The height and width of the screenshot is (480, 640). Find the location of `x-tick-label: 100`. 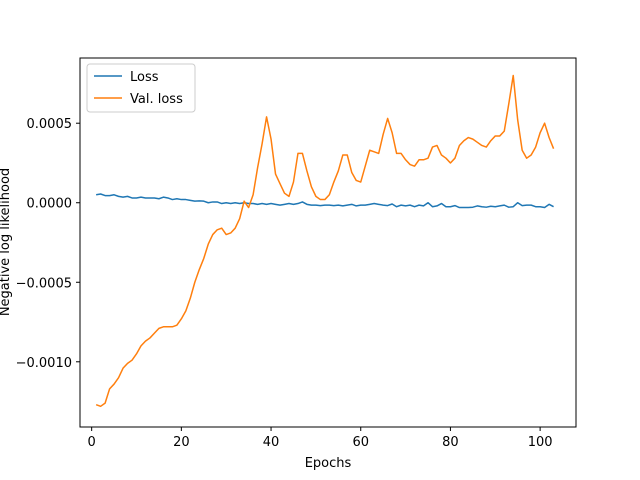

x-tick-label: 100 is located at coordinates (540, 442).